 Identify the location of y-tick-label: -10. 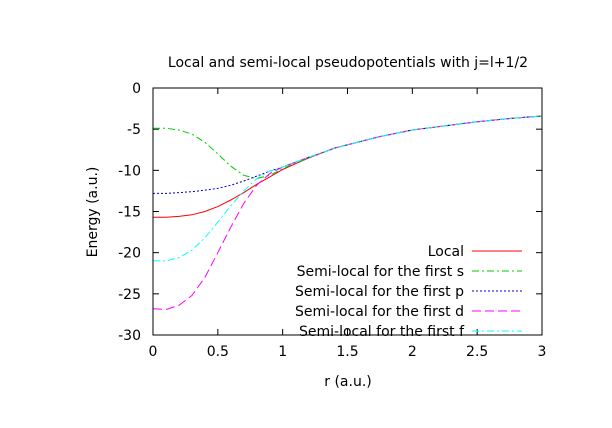
(129, 171).